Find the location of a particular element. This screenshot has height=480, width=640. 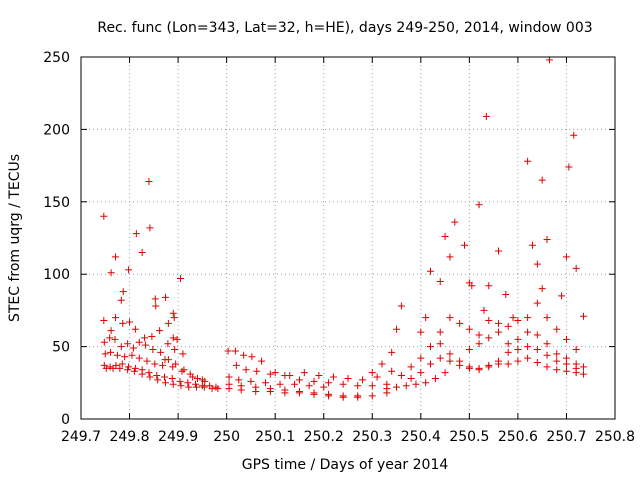

y-tick-label: 100 is located at coordinates (56, 275).